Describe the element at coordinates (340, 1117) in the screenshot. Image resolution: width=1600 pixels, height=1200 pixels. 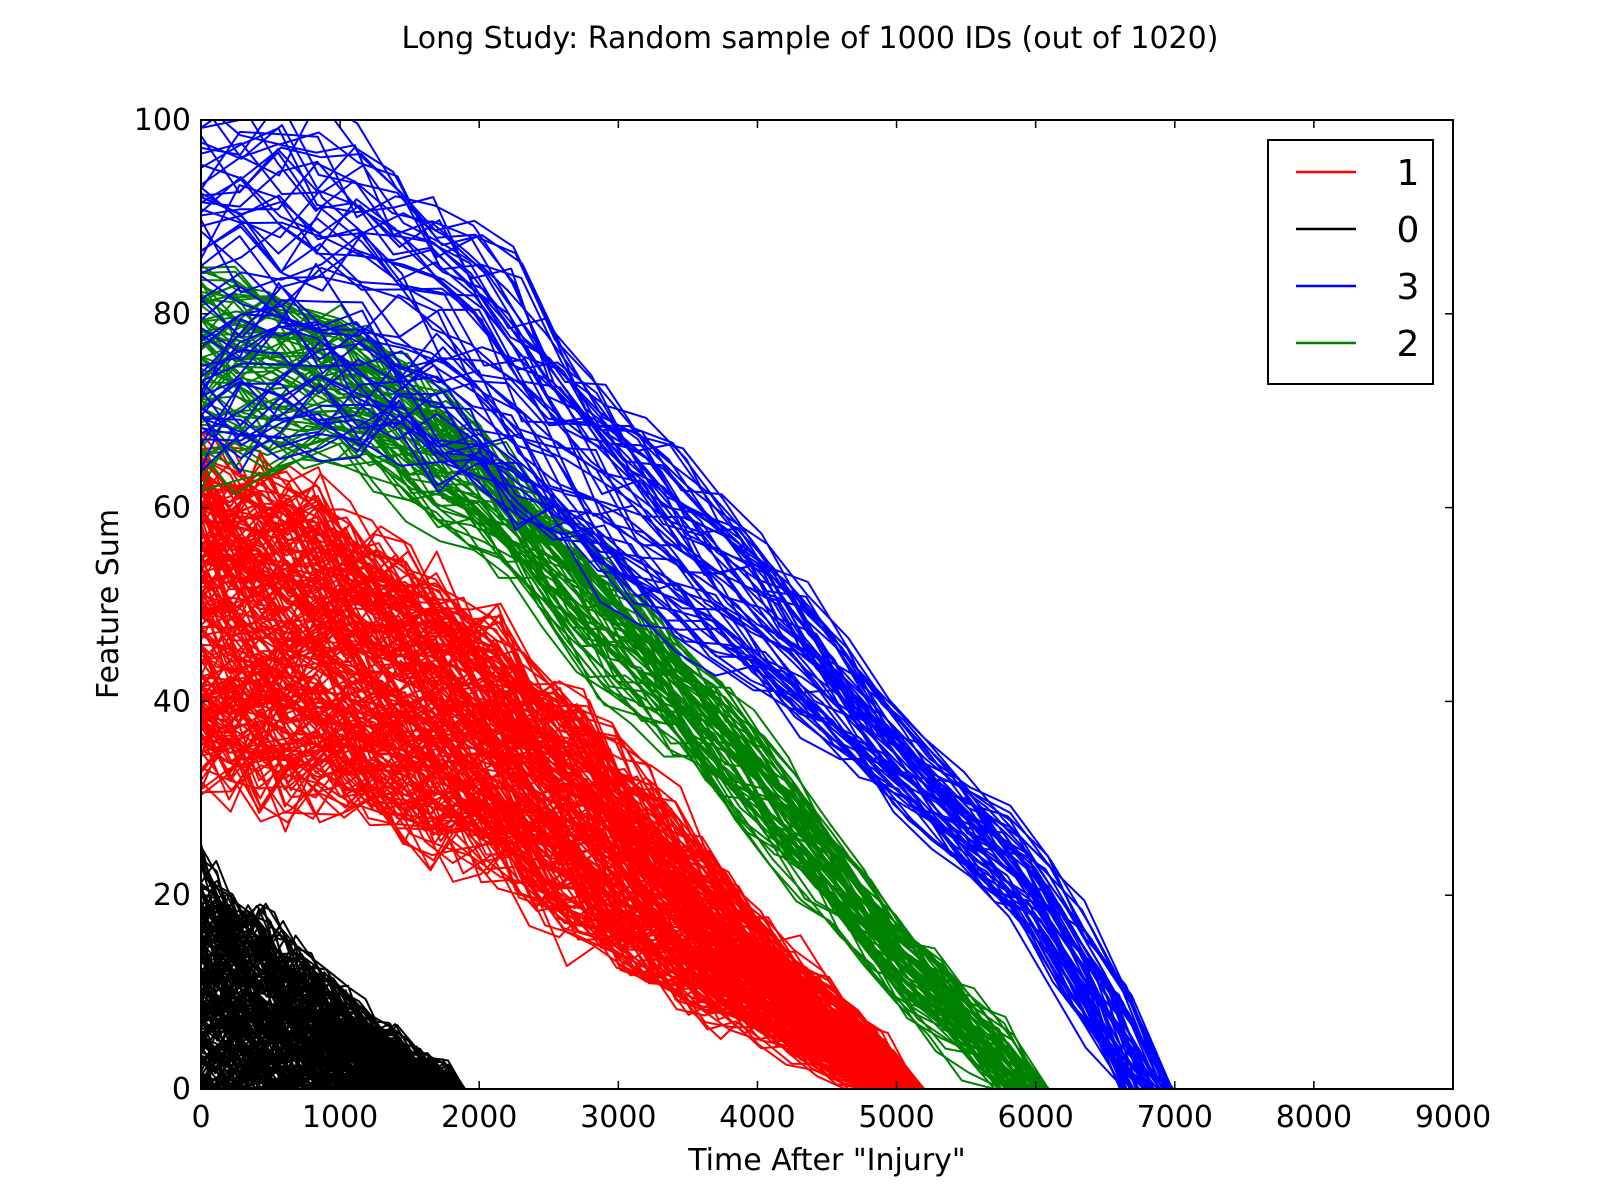
I see `x-tick-label: 1000` at that location.